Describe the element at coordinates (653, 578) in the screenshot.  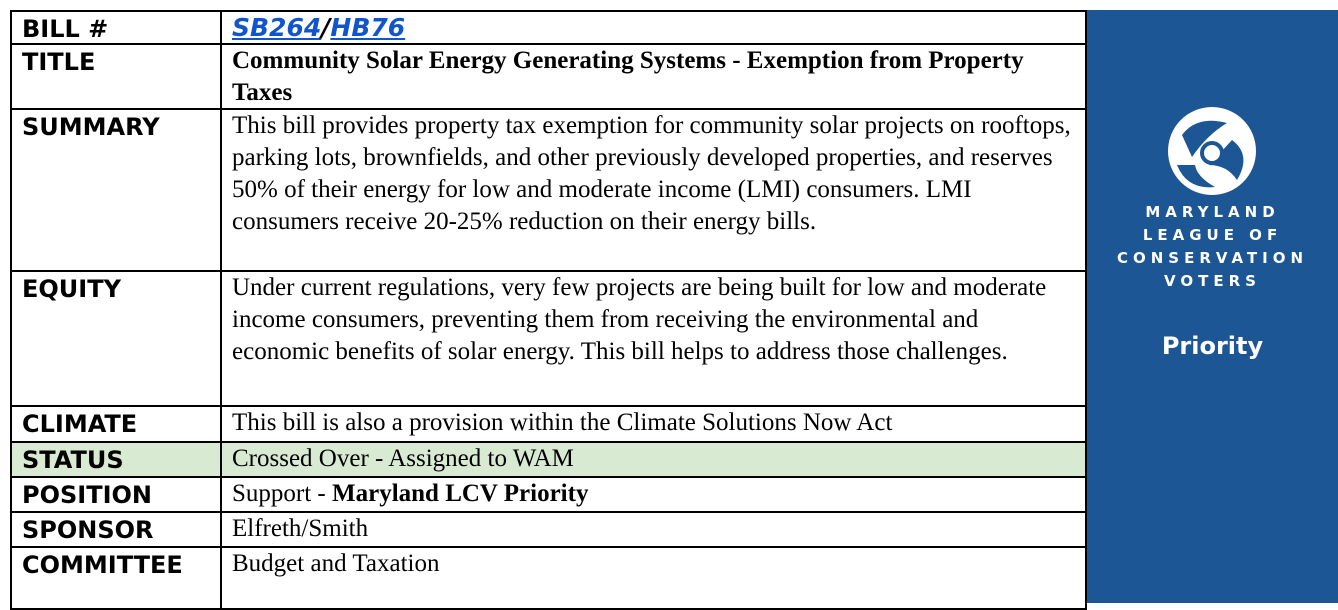
I see `row-value: Budget and Taxation` at that location.